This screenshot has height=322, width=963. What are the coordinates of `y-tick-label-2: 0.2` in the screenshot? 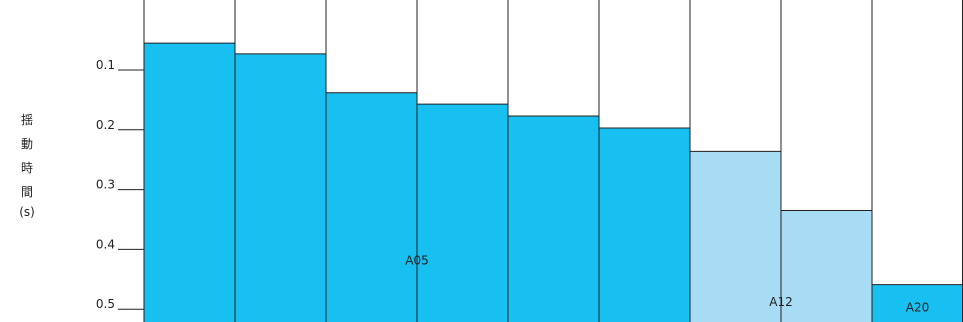 It's located at (105, 125).